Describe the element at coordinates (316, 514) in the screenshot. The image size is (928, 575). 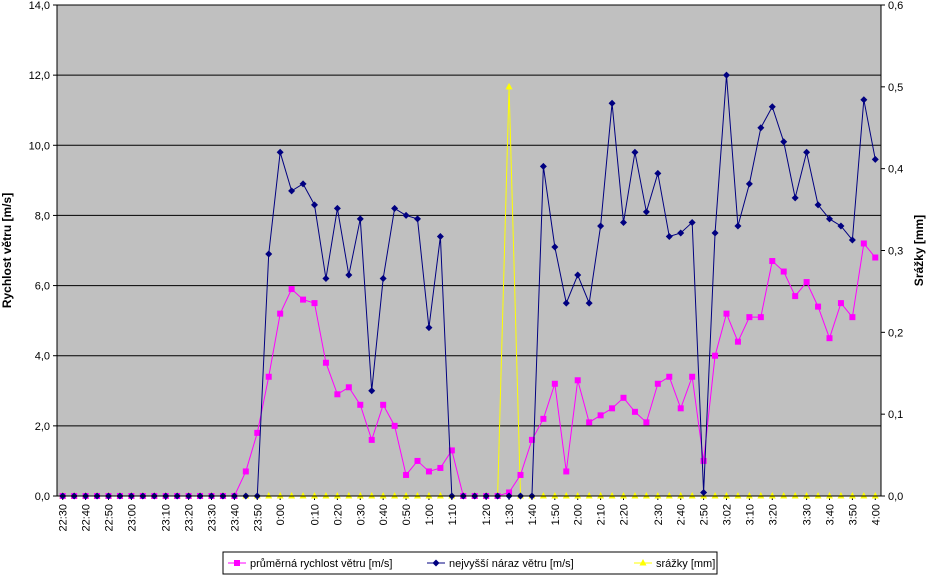
I see `x-tick-label: 0:10` at that location.